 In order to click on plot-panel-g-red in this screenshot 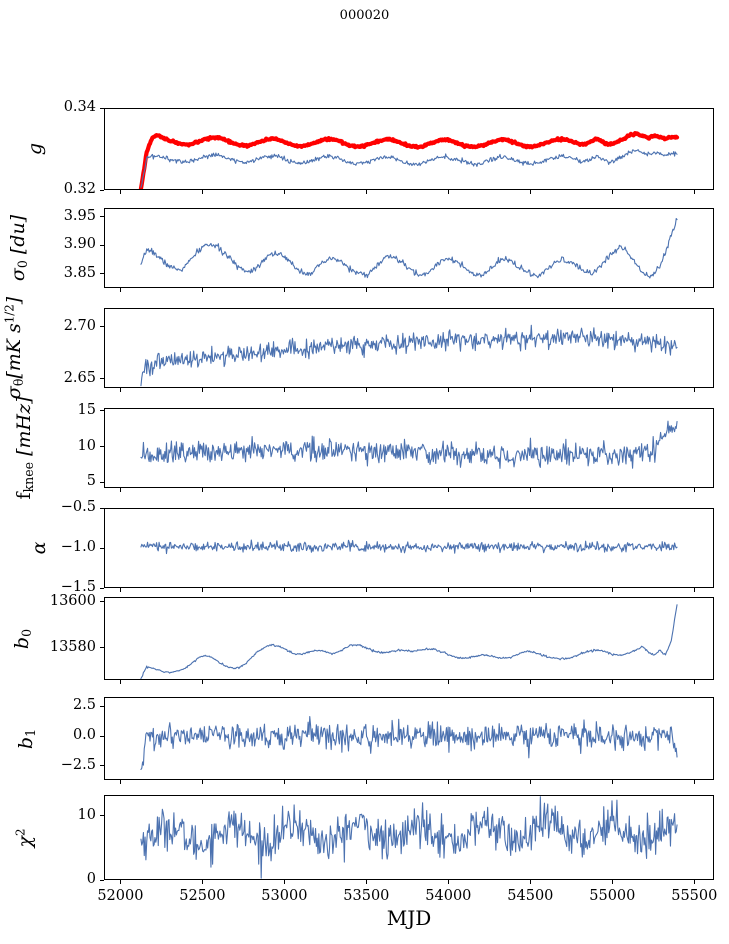, I will do `click(409, 149)`.